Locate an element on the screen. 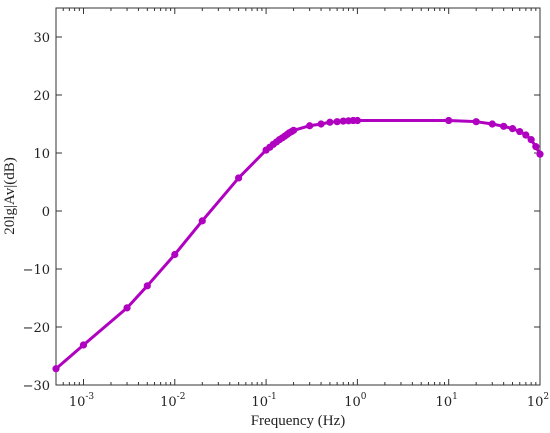 This screenshot has width=550, height=433. x-tick-exponent: 1 is located at coordinates (455, 397).